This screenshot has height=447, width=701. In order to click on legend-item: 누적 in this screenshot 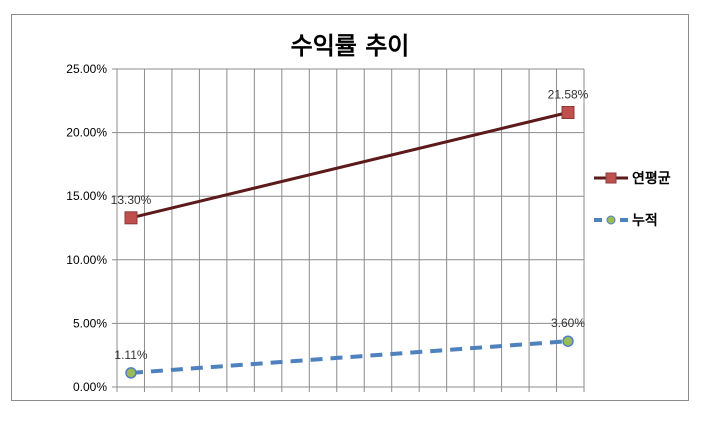, I will do `click(626, 220)`.